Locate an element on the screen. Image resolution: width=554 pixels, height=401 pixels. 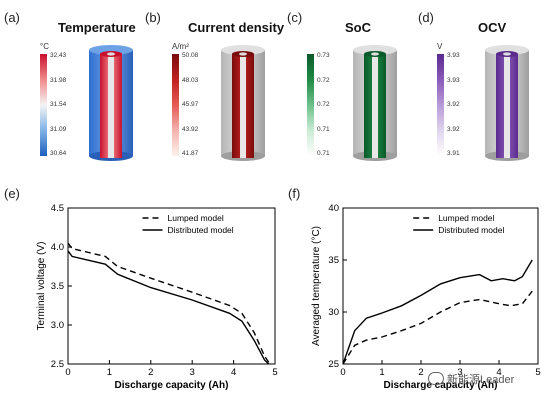
panel-label-current-density: (b) is located at coordinates (153, 17).